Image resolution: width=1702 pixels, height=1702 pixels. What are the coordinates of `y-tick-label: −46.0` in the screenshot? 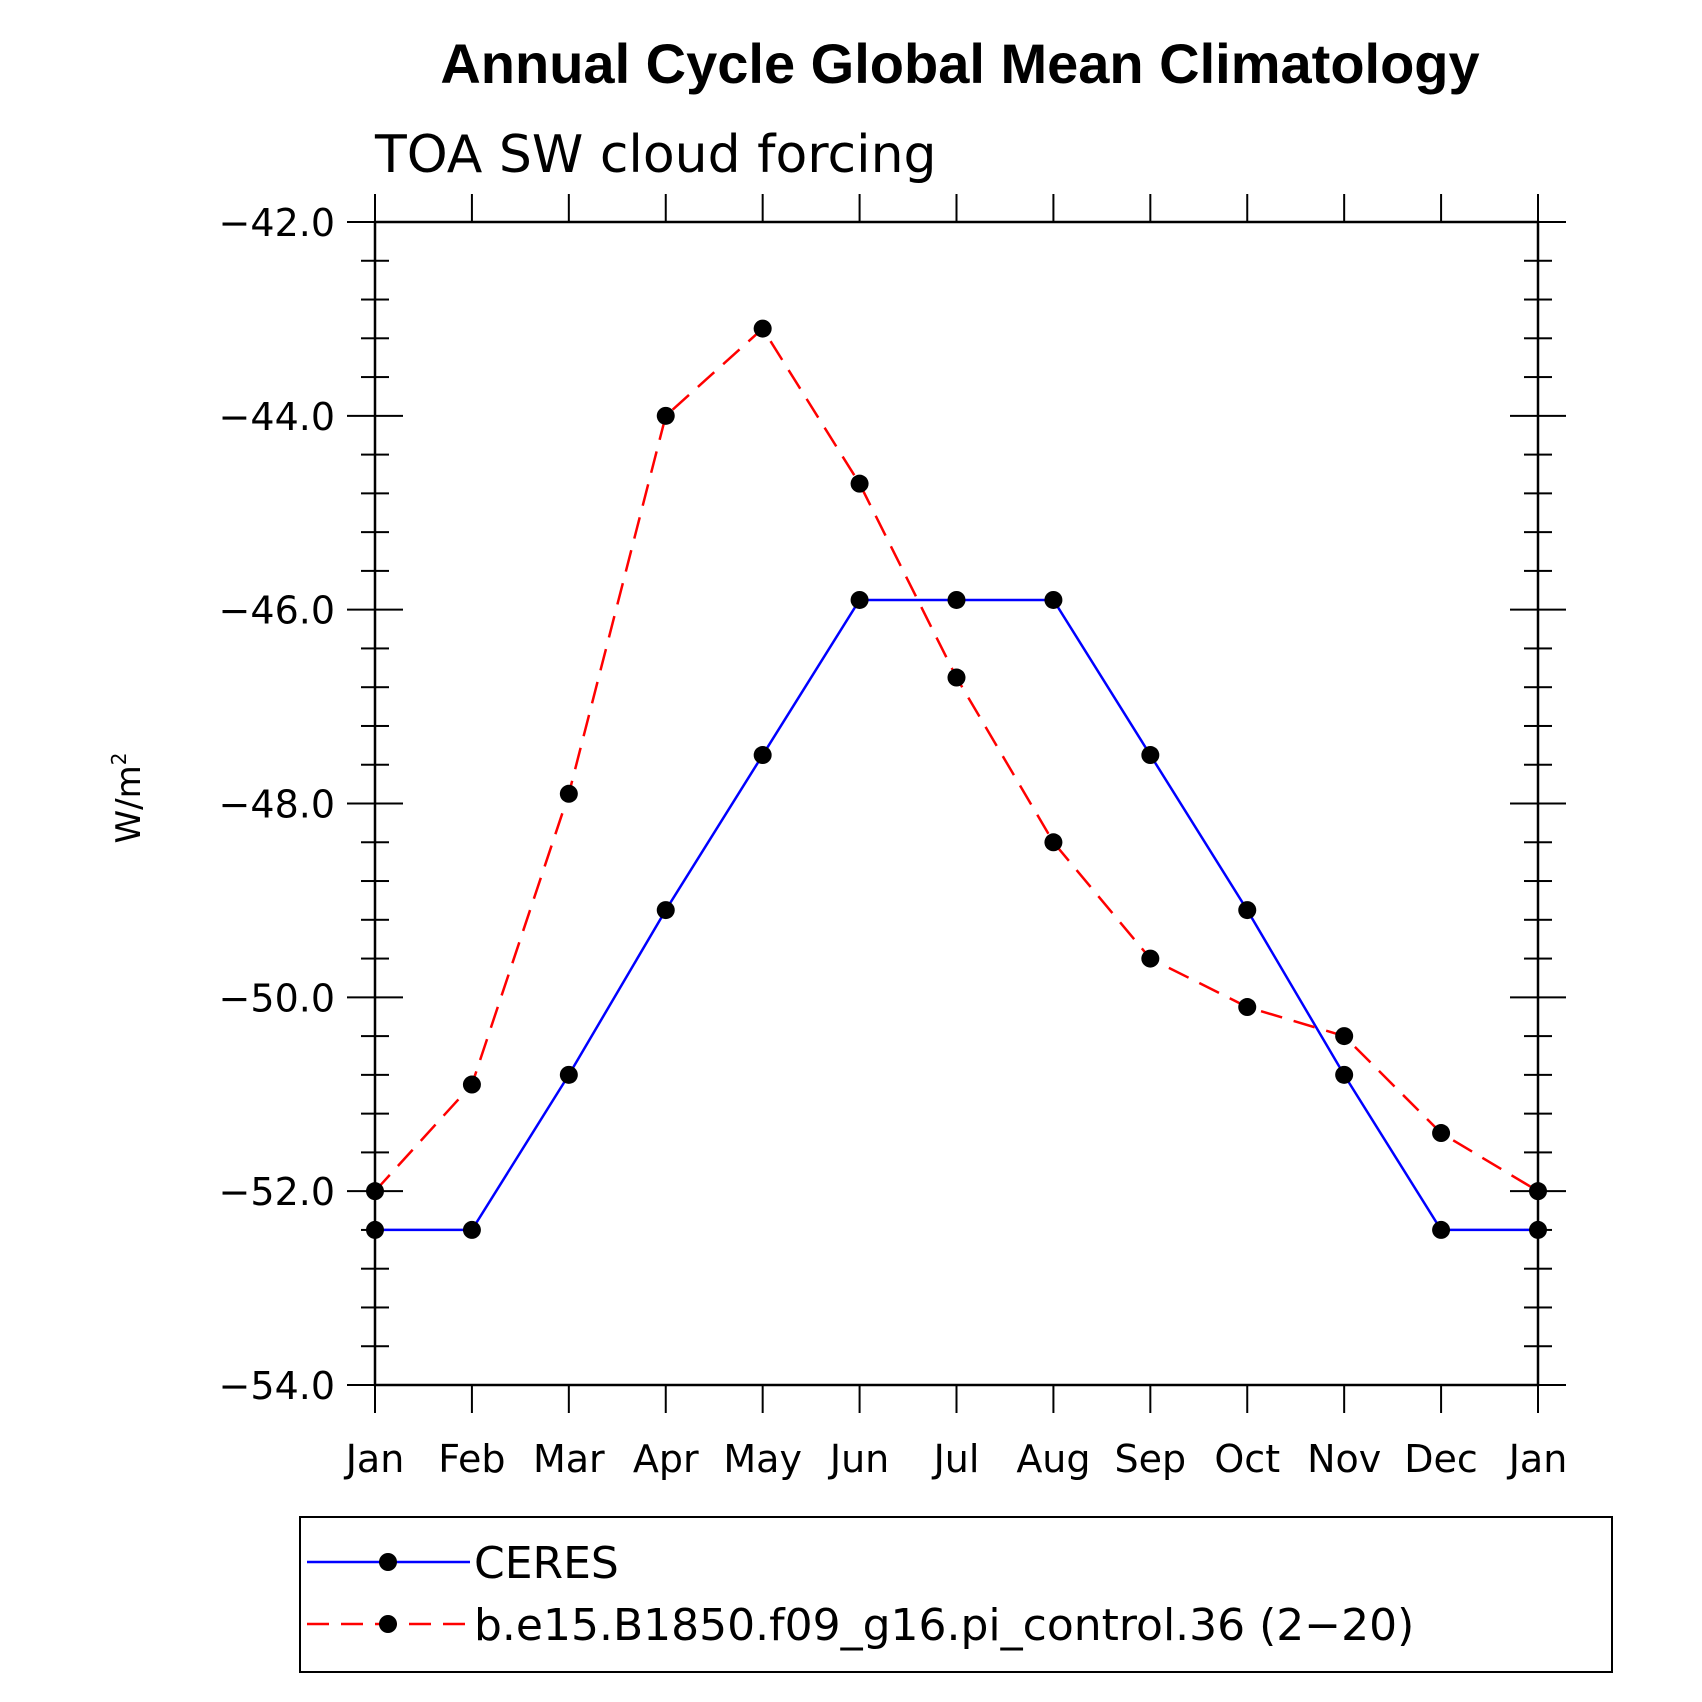 It's located at (277, 611).